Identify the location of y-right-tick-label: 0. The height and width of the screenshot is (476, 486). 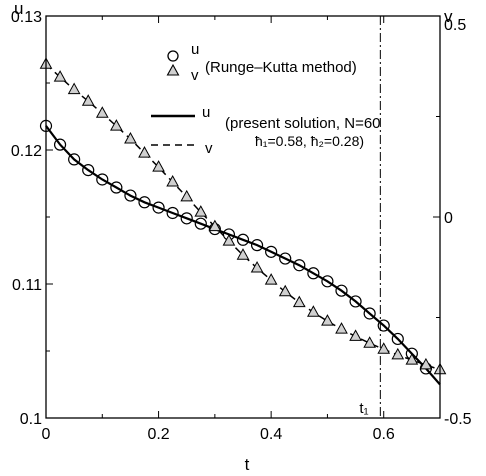
(448, 218).